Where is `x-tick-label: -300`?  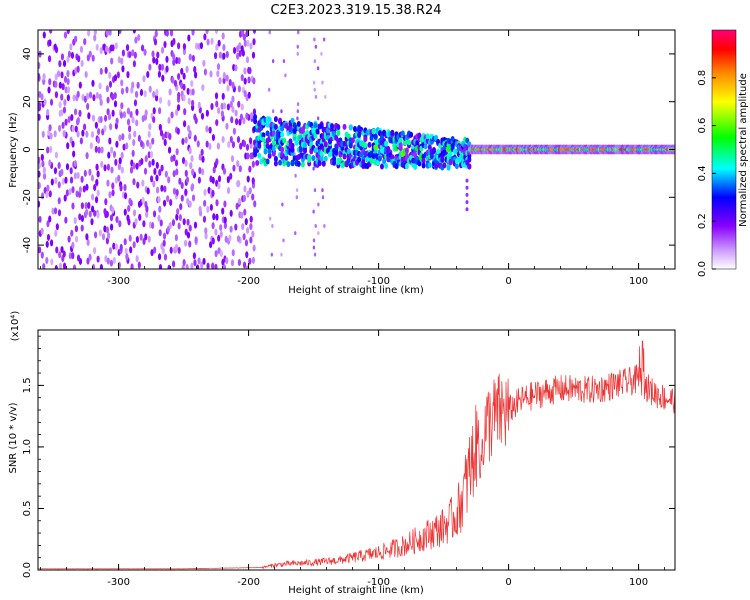
x-tick-label: -300 is located at coordinates (118, 281).